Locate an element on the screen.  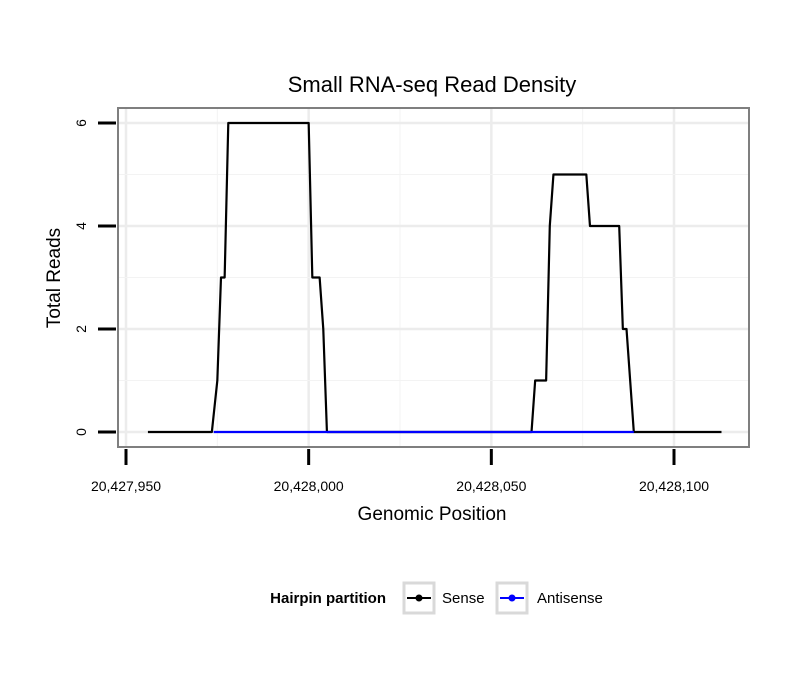
legend: Hairpin partition Sense Antisense is located at coordinates (436, 598).